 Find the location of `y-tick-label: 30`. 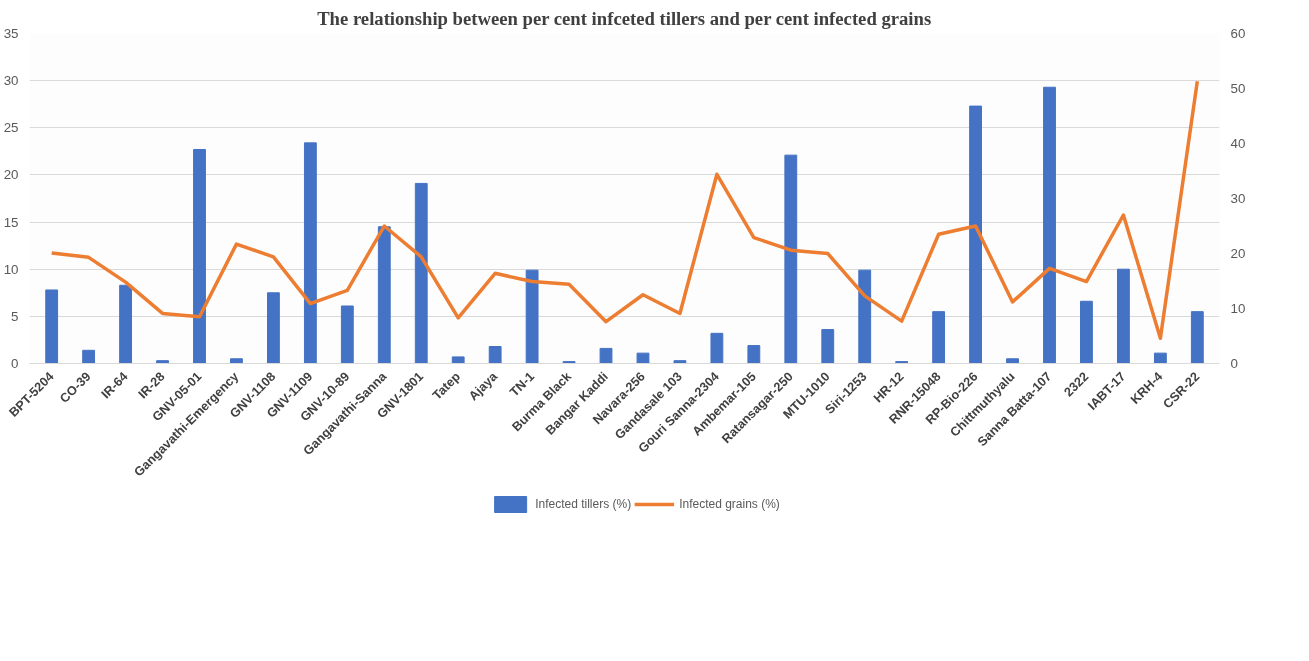

y-tick-label: 30 is located at coordinates (11, 81).